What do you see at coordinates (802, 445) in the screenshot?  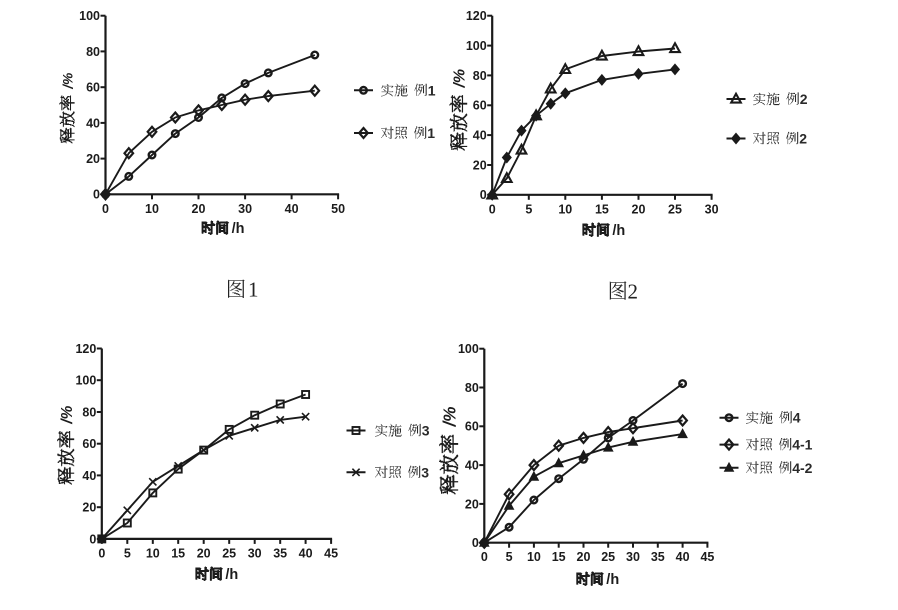 I see `svg-text: 4-1` at bounding box center [802, 445].